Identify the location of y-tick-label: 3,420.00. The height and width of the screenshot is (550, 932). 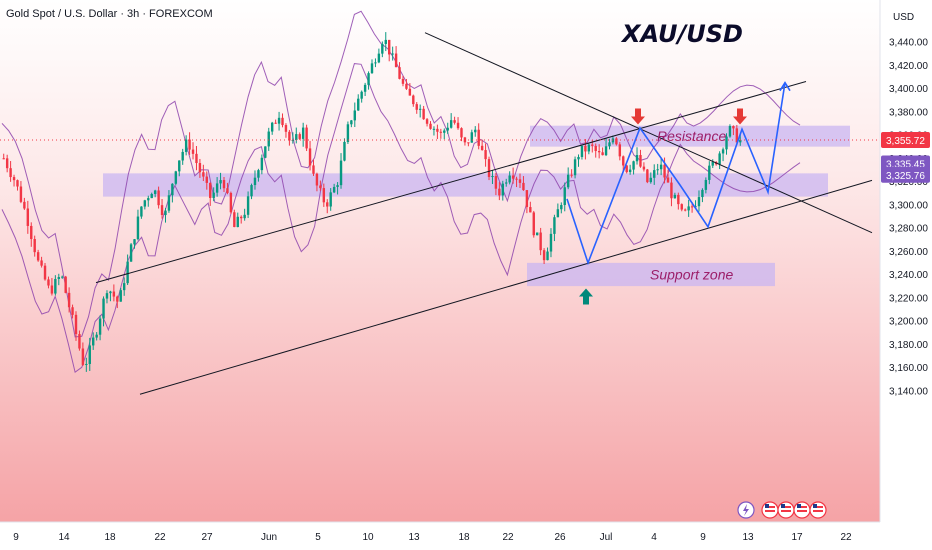
(908, 66).